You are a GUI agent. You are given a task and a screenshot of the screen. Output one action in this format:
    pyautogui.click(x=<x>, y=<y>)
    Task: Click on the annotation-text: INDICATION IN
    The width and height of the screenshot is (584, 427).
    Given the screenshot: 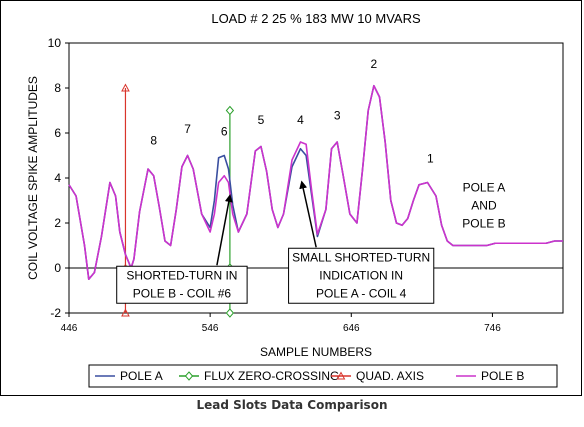 What is the action you would take?
    pyautogui.click(x=361, y=275)
    